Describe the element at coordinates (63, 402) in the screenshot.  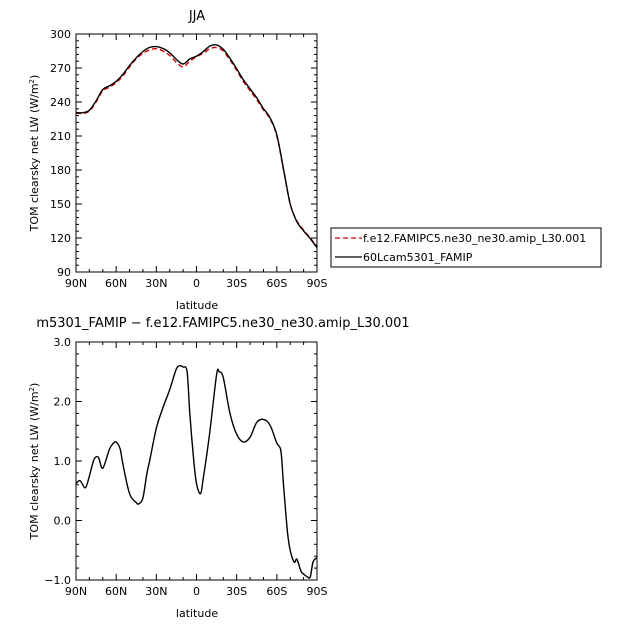
I see `bottom-y-tick-label: 2.0` at that location.